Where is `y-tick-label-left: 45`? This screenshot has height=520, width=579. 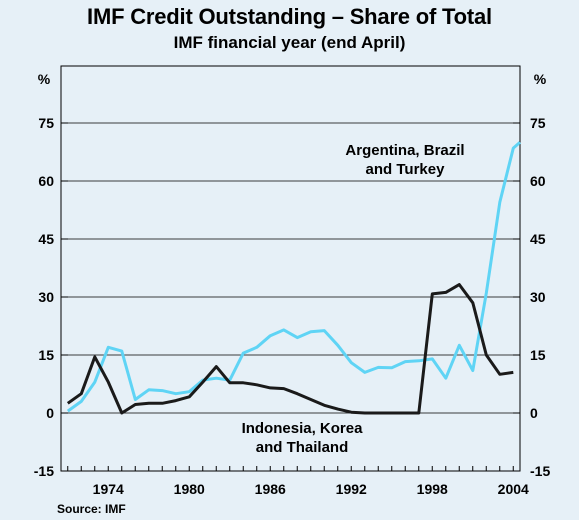 y-tick-label-left: 45 is located at coordinates (46, 239).